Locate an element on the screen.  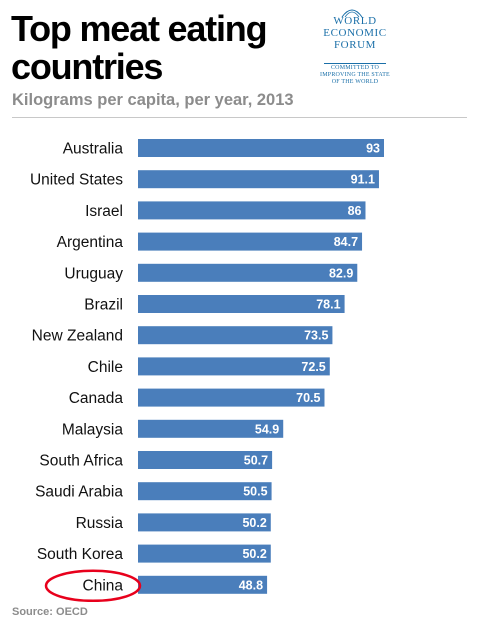
category-label: China is located at coordinates (103, 585).